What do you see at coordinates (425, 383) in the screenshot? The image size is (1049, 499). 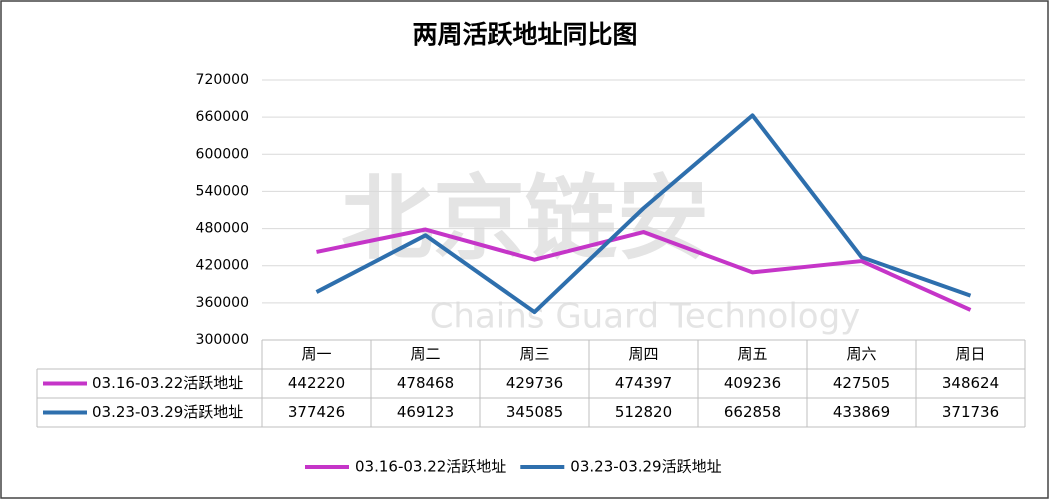 I see `table-value: 478468` at bounding box center [425, 383].